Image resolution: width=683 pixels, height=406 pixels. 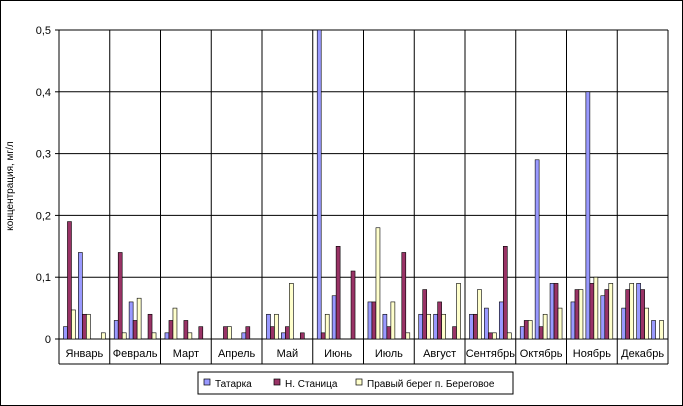 I want to click on x-tick-label: Январь, so click(x=85, y=354).